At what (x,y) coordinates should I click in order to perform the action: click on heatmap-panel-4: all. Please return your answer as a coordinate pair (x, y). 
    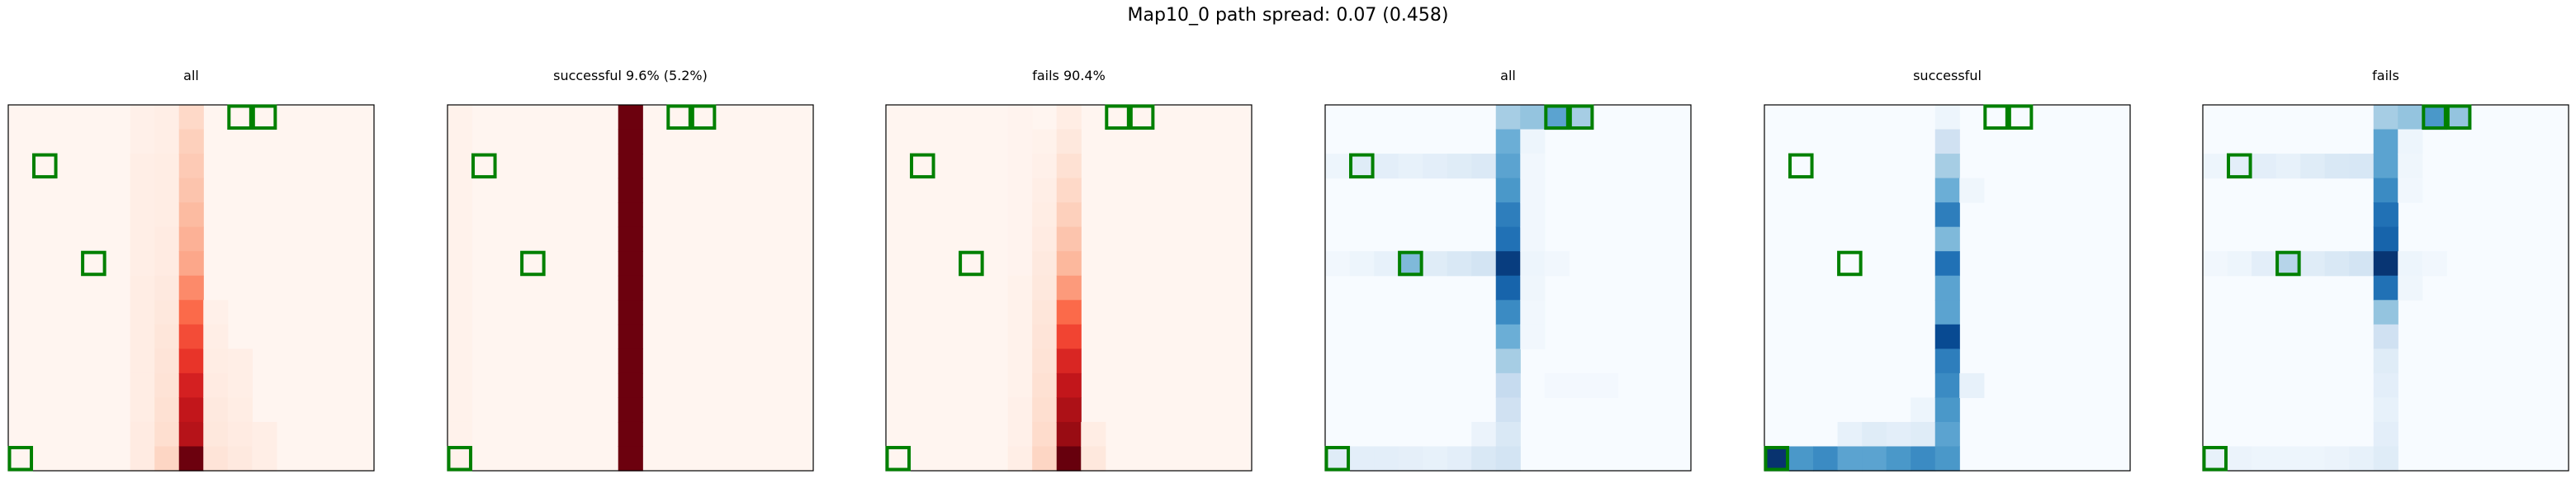
    Looking at the image, I should click on (1508, 270).